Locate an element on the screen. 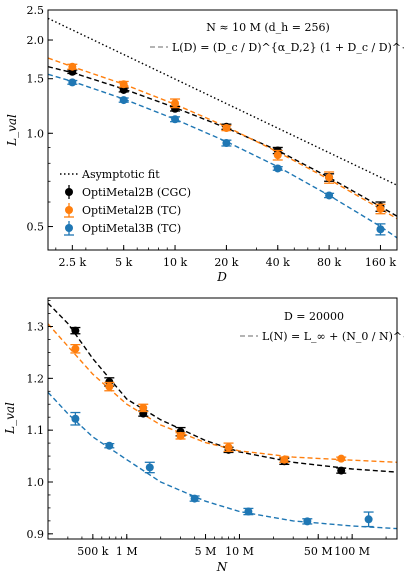  bottom-x-tick-label-0: 500 k is located at coordinates (92, 551).